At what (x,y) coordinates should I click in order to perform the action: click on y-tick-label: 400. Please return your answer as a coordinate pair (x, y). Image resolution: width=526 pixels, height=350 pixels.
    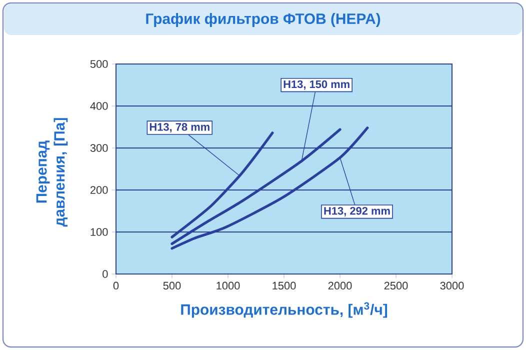
    Looking at the image, I should click on (99, 106).